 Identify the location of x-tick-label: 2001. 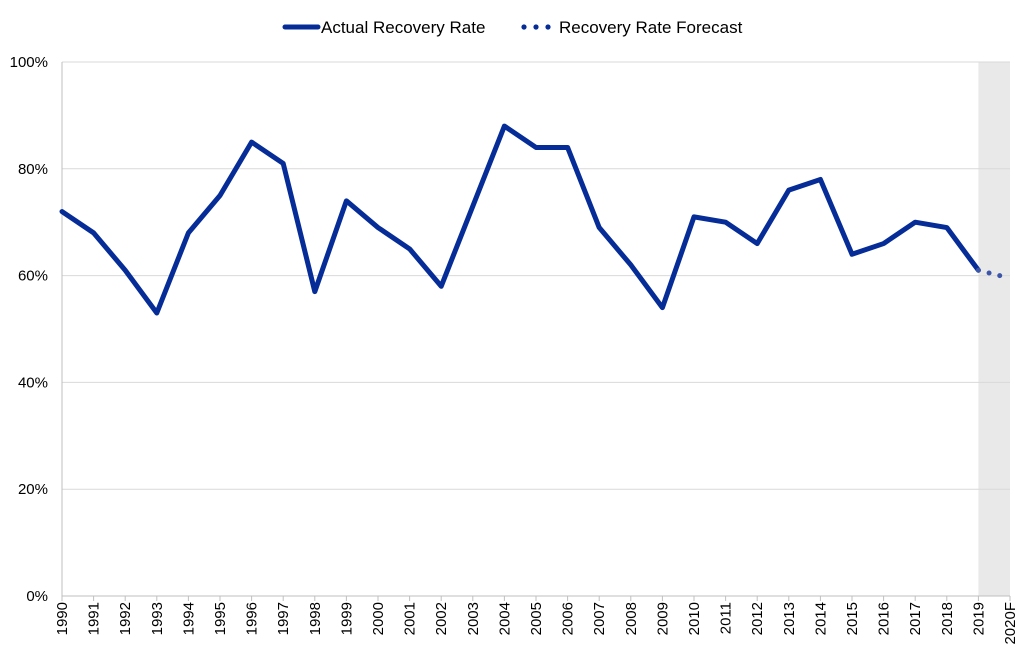
(410, 618).